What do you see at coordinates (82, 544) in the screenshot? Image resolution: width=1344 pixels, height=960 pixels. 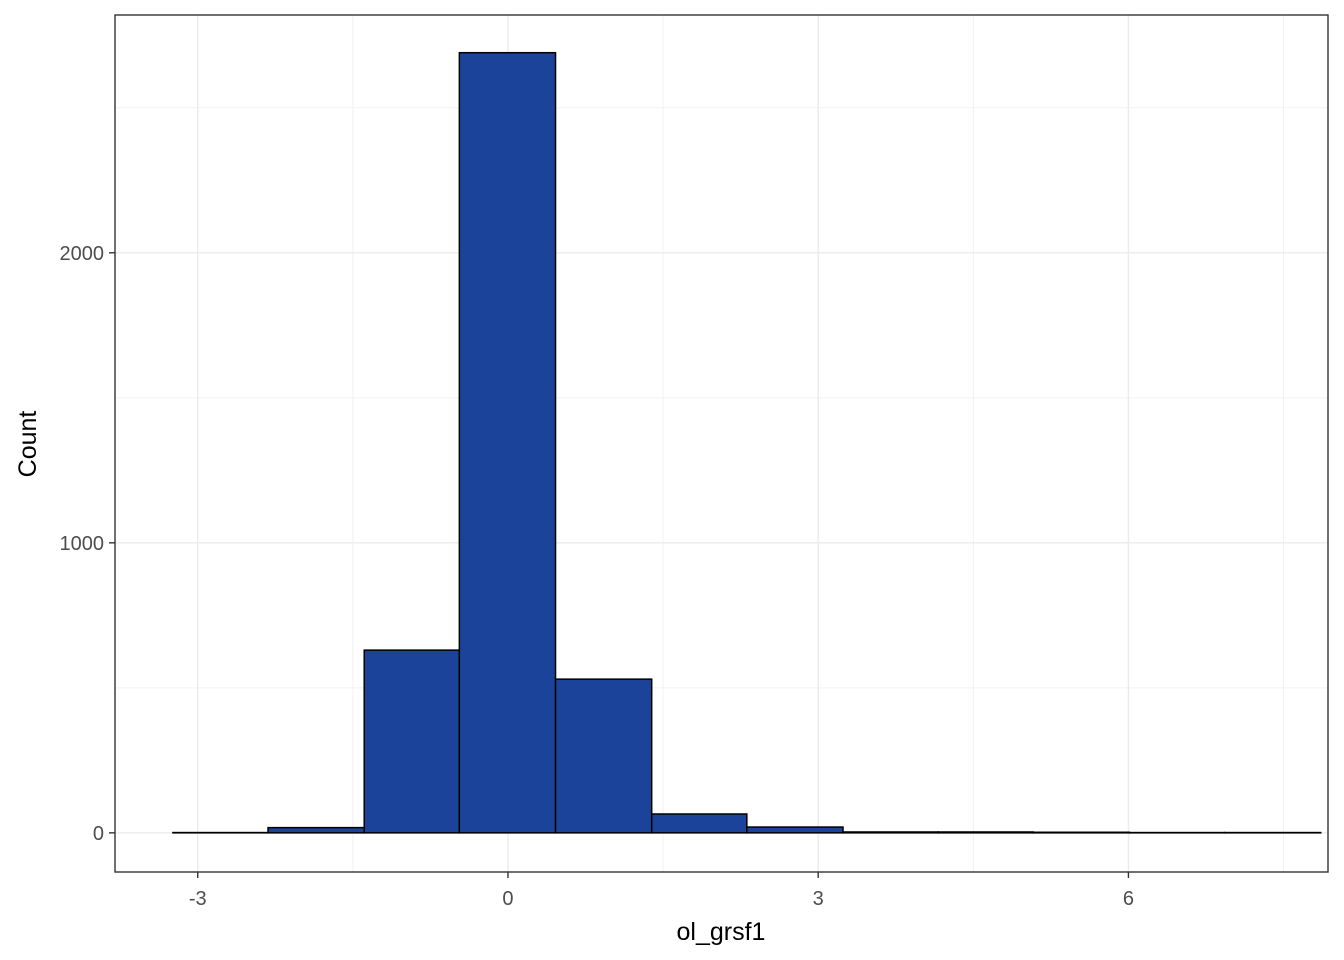 I see `y-tick-label: 1000` at bounding box center [82, 544].